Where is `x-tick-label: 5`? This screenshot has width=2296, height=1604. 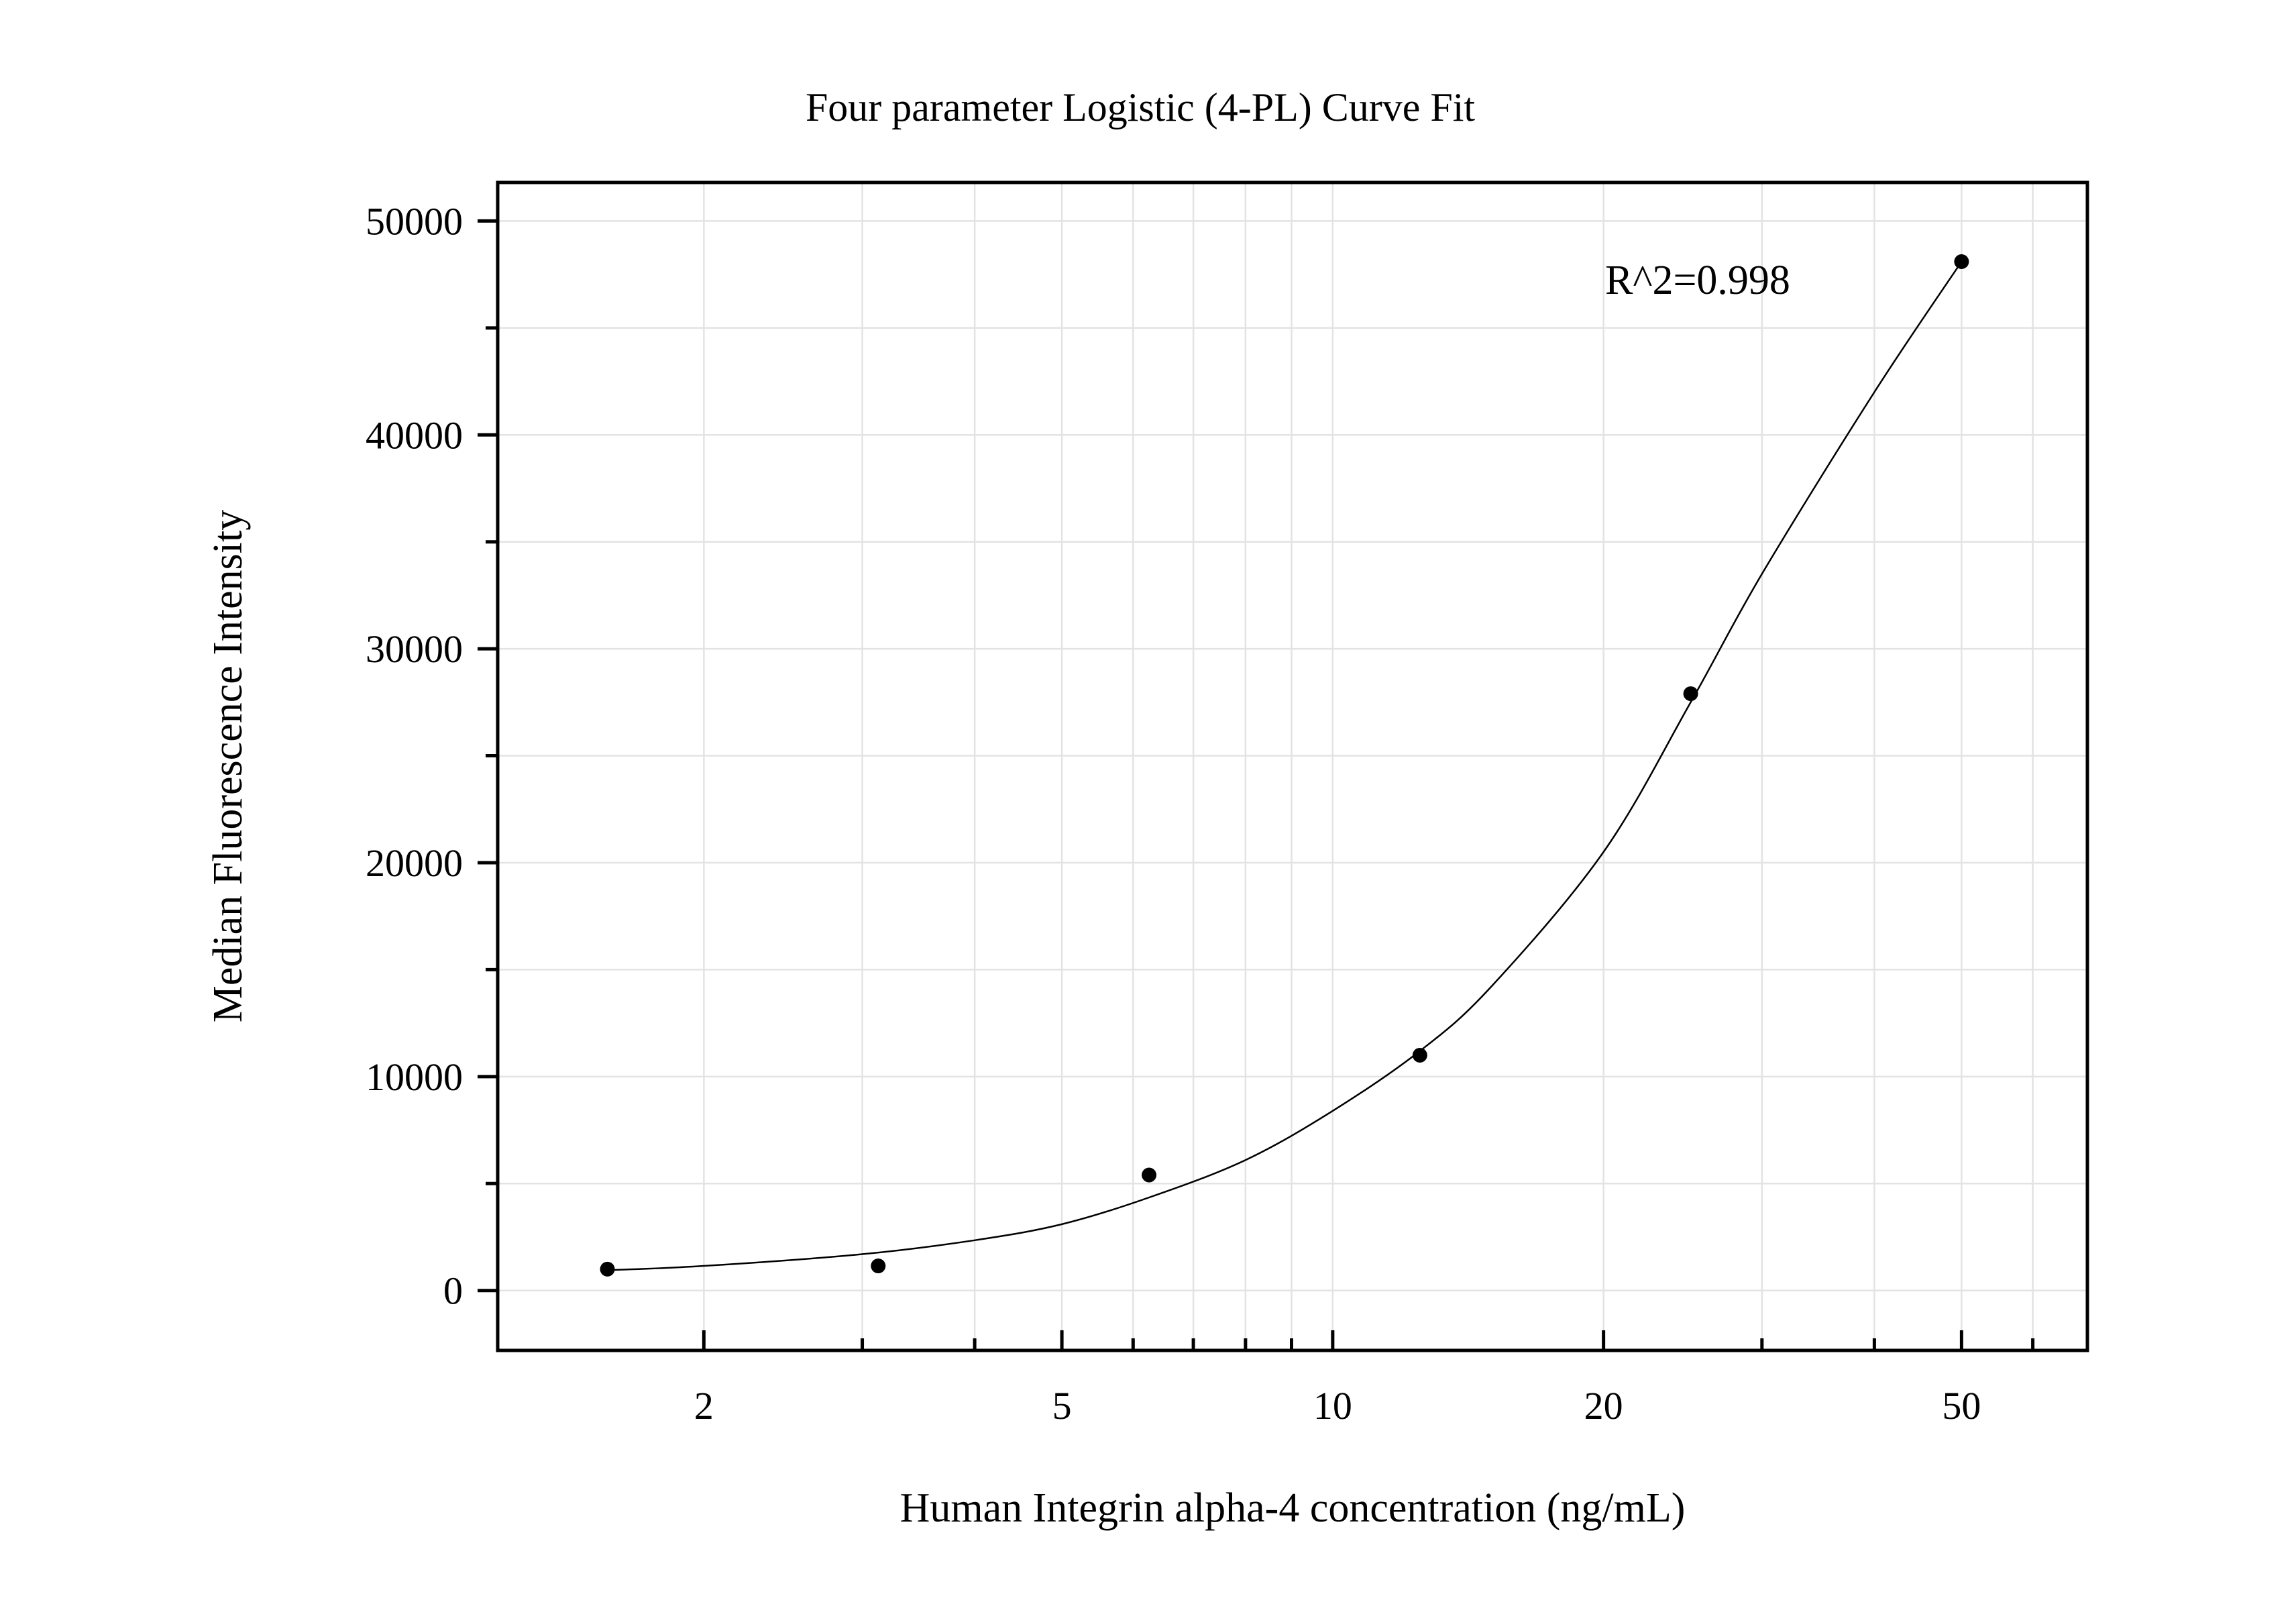
x-tick-label: 5 is located at coordinates (1062, 1406).